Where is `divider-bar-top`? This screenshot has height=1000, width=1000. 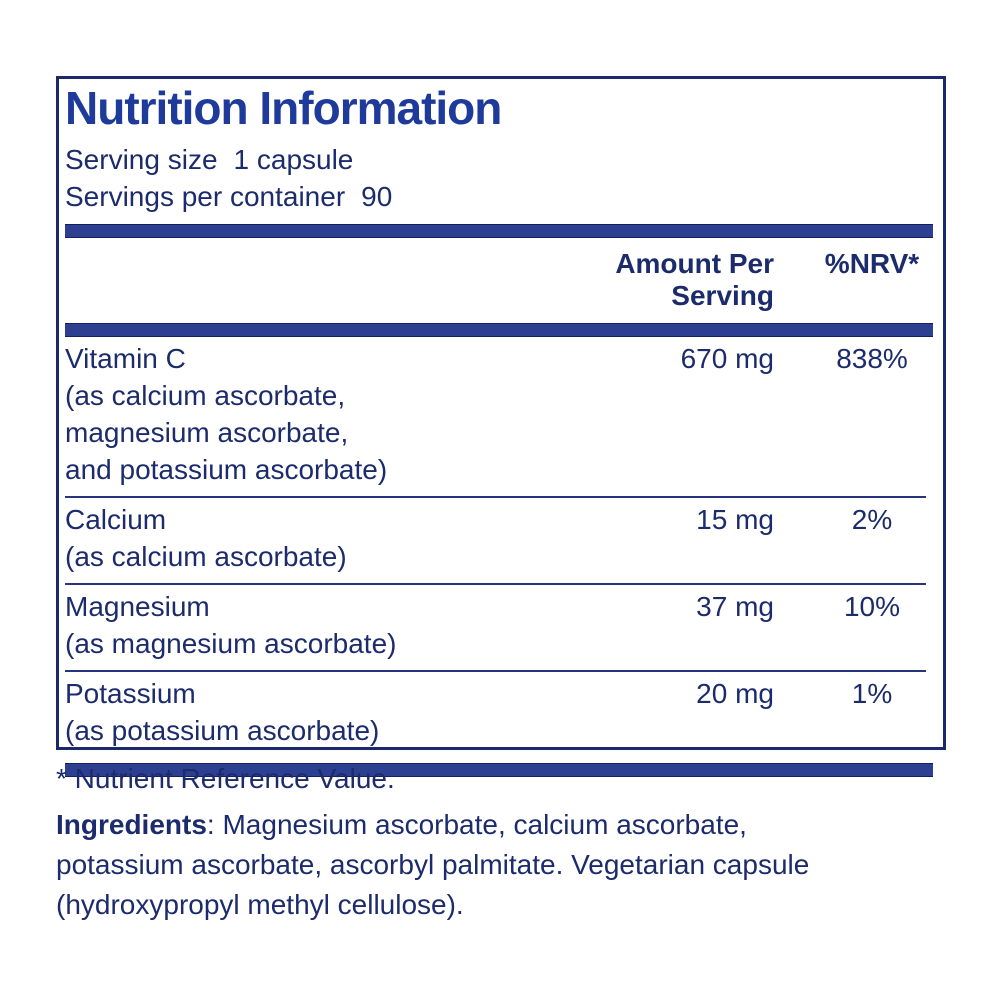 divider-bar-top is located at coordinates (499, 231).